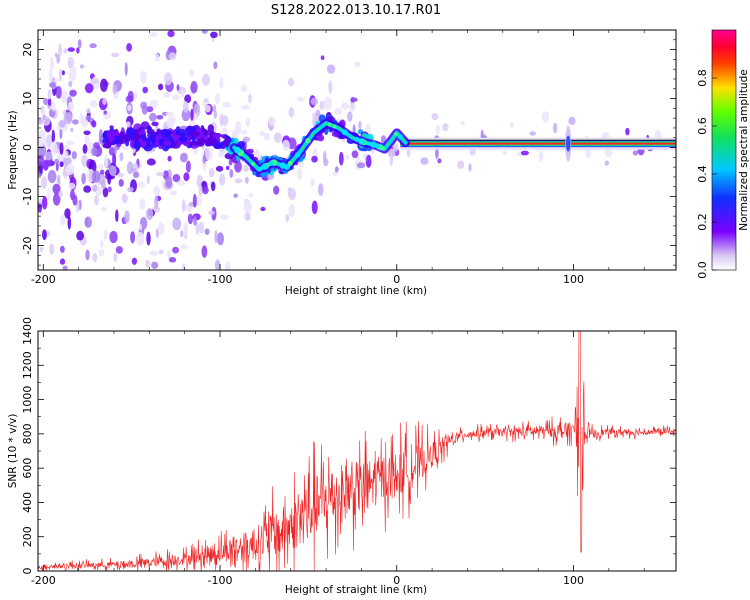 This screenshot has width=750, height=600. I want to click on colorbar-tick-label: 0.0, so click(702, 270).